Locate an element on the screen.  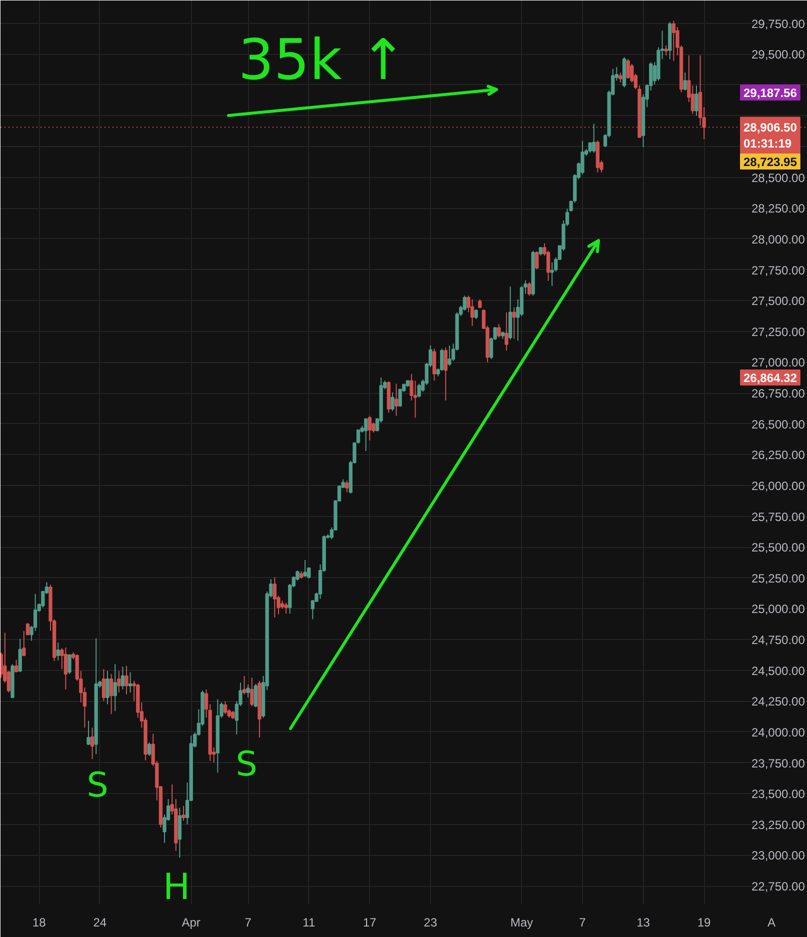
y-tick-label: 25,000.00 is located at coordinates (779, 609).